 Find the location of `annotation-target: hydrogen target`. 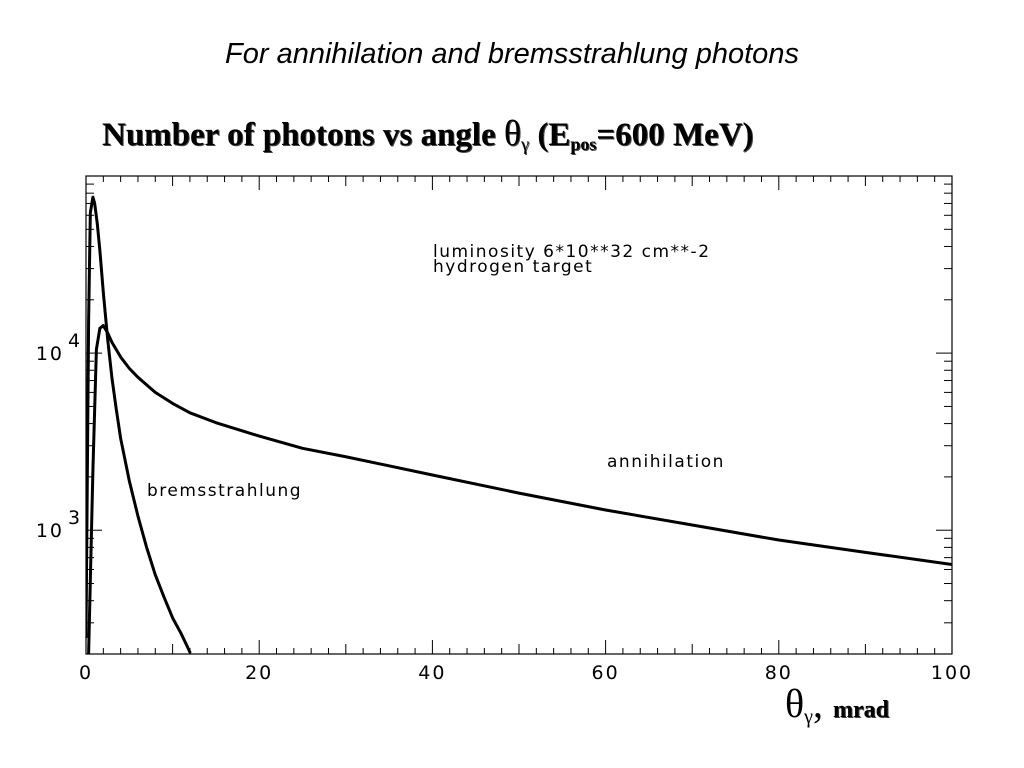

annotation-target: hydrogen target is located at coordinates (513, 267).